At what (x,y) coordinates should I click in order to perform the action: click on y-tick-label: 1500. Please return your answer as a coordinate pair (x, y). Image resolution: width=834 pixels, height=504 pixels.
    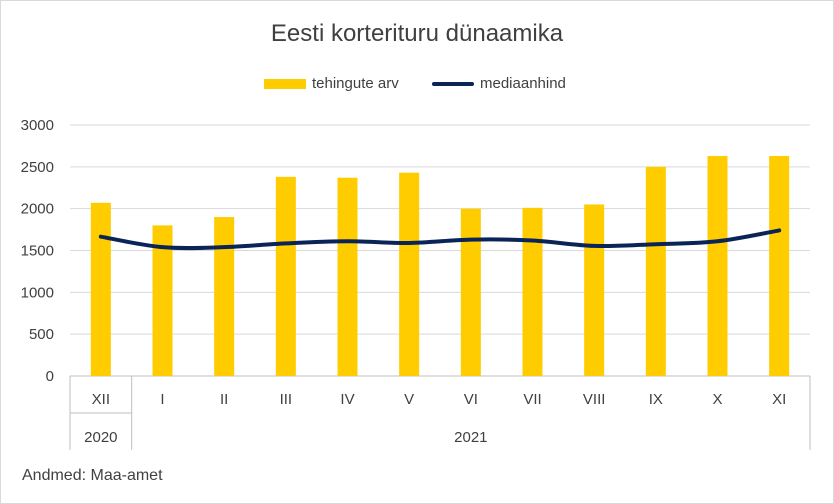
    Looking at the image, I should click on (37, 251).